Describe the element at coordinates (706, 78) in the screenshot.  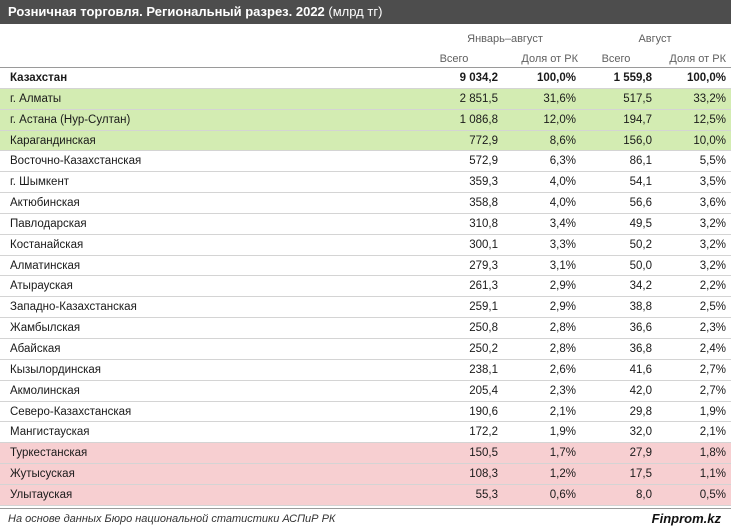
I see `share-aug: 100,0%` at that location.